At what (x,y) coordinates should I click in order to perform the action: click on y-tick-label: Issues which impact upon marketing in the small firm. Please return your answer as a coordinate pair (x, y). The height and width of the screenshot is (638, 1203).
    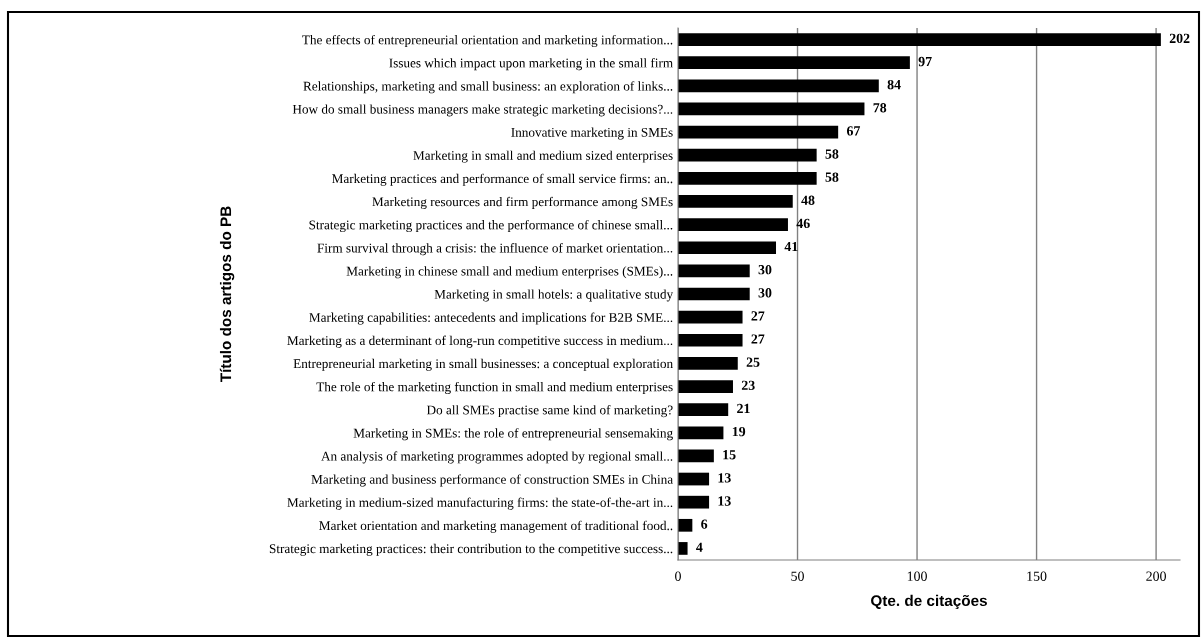
    Looking at the image, I should click on (531, 64).